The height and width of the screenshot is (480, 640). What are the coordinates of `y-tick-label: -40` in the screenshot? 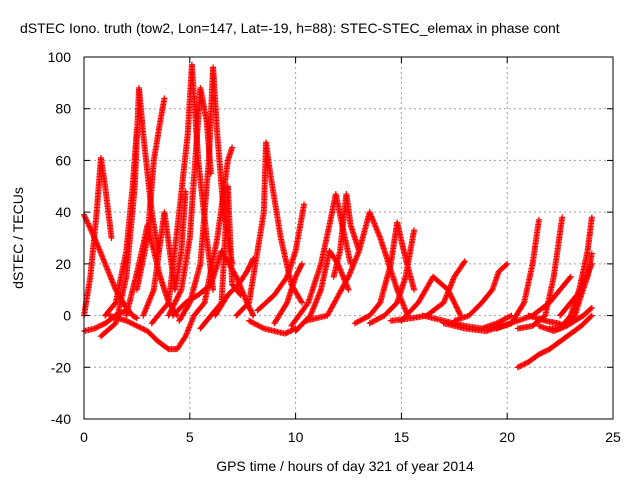 It's located at (61, 419).